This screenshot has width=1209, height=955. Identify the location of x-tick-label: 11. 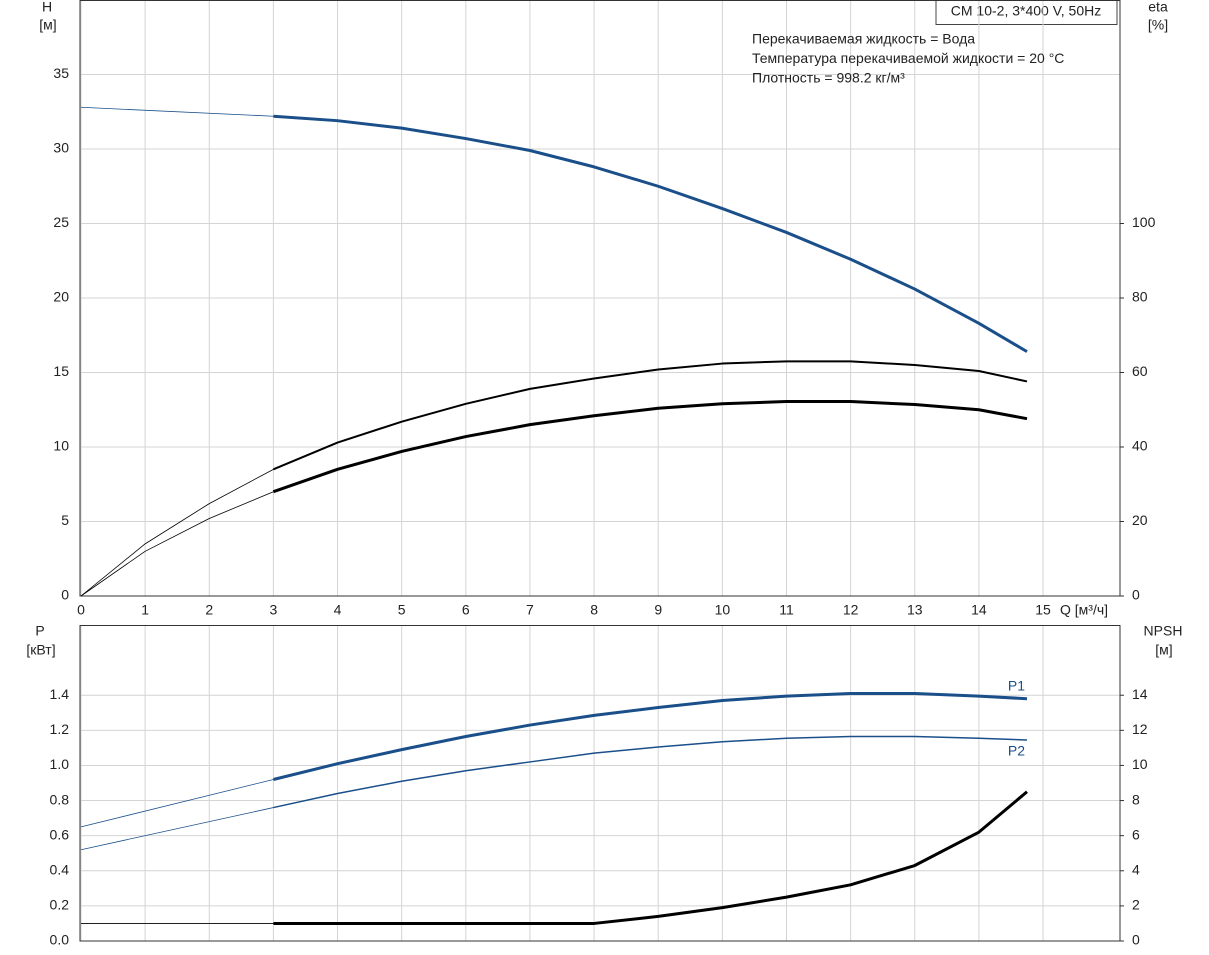
(786, 610).